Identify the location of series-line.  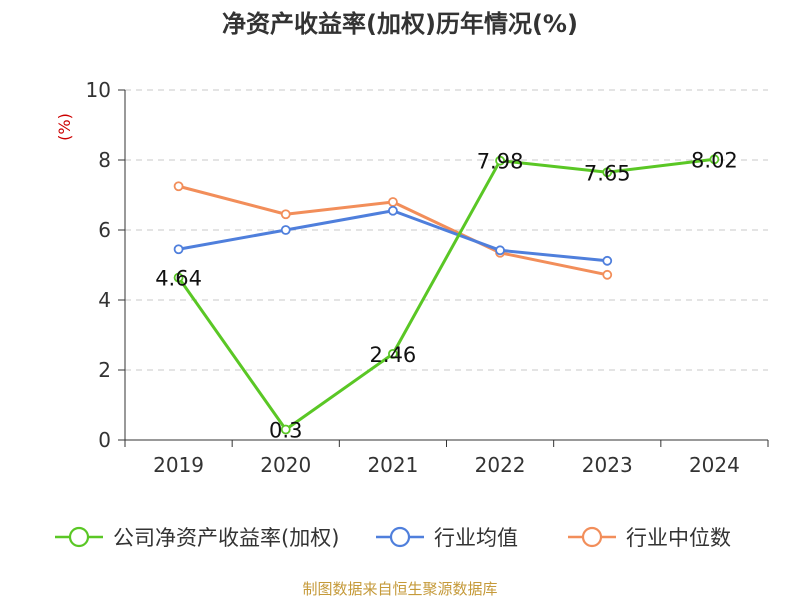
(393, 236).